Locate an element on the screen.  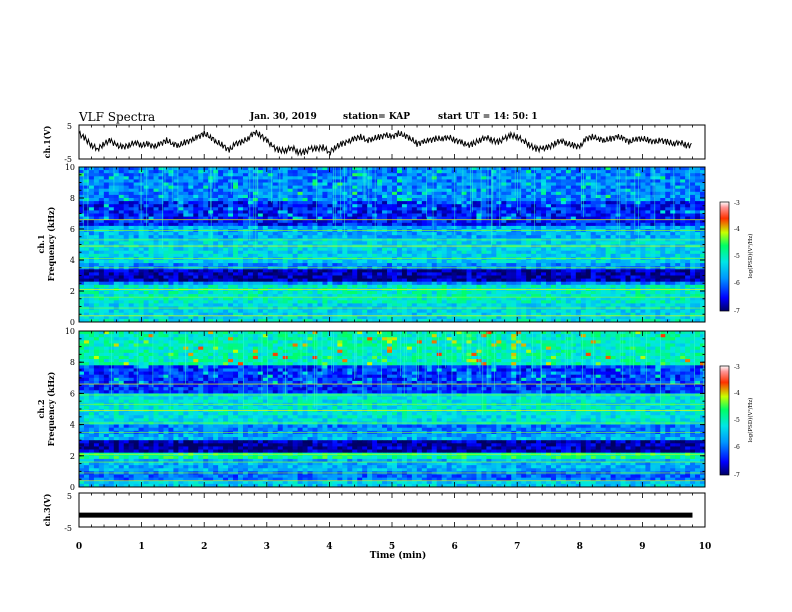
ch2-colorbar-label: log(PSD)(V²/Hz) is located at coordinates (750, 420).